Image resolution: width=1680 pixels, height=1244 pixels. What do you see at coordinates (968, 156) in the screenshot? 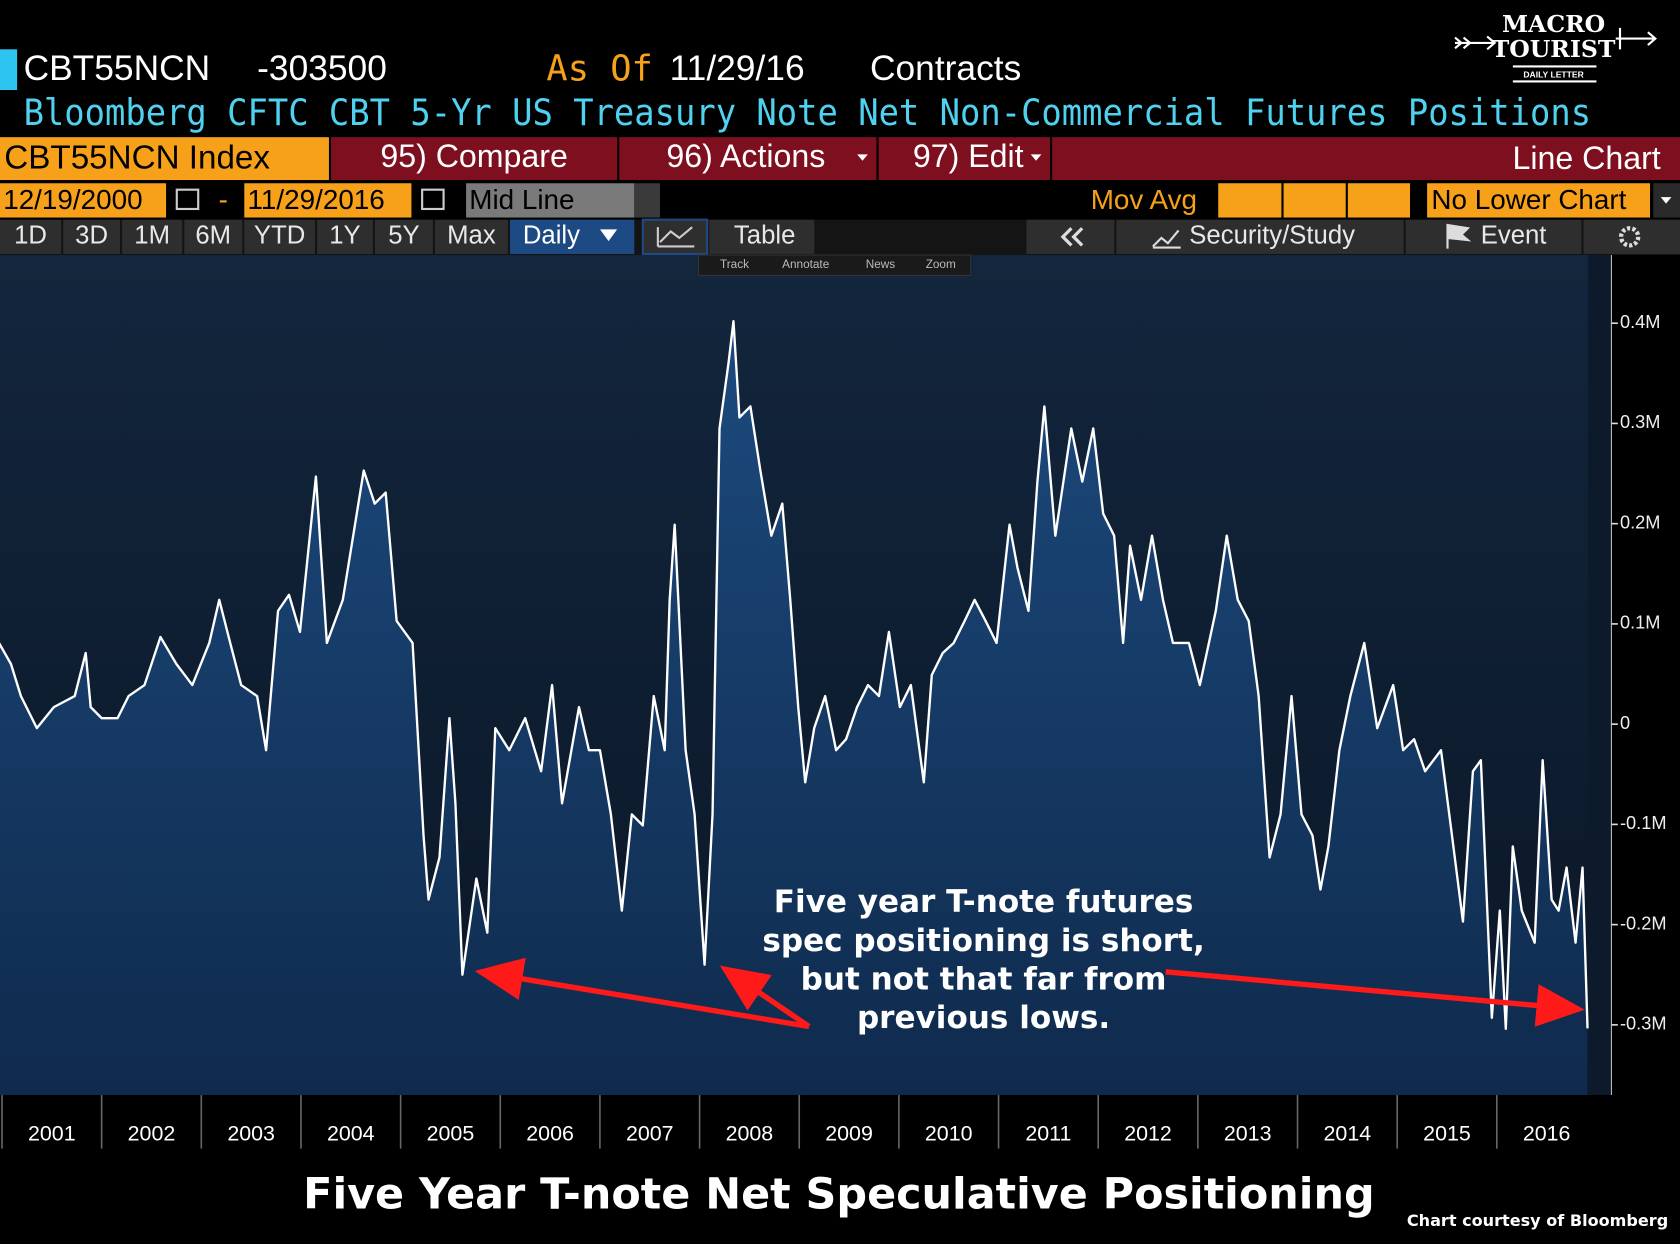
I see `edit-button: 97) Edit` at bounding box center [968, 156].